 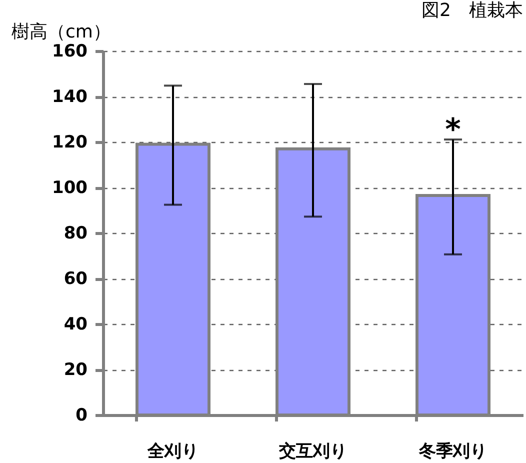 What do you see at coordinates (70, 188) in the screenshot?
I see `y-tick-label: 100` at bounding box center [70, 188].